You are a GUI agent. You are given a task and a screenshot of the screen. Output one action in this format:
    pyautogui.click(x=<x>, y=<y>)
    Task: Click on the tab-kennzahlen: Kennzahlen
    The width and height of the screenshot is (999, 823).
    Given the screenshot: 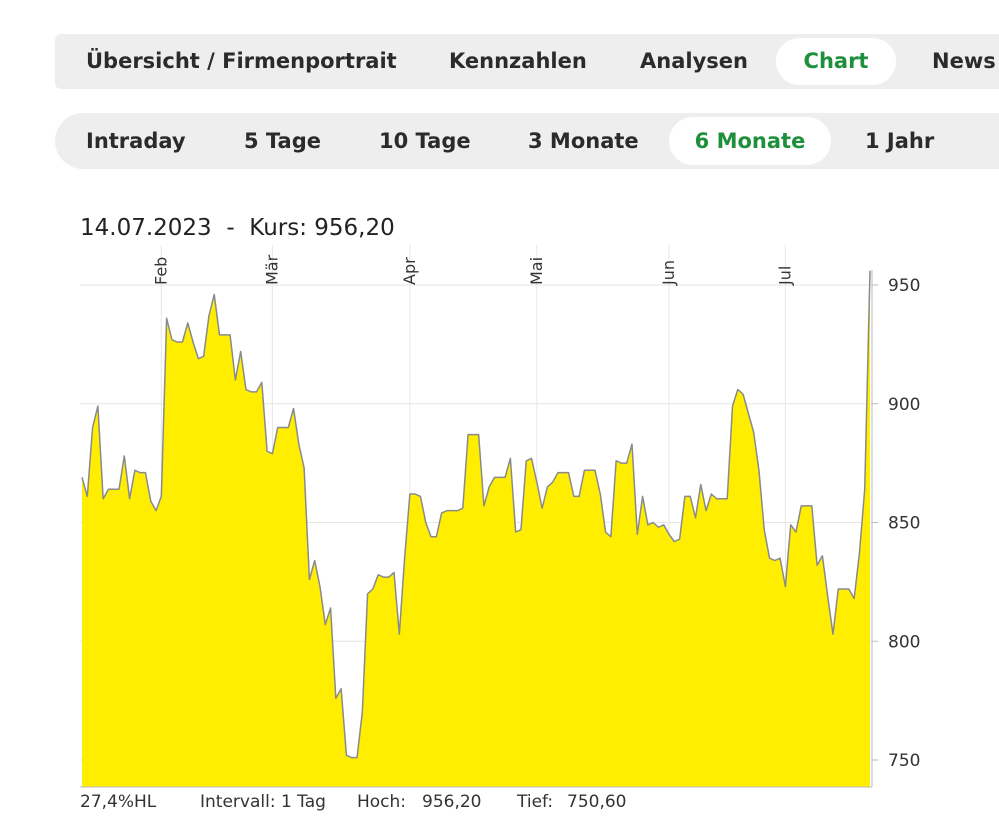 What is the action you would take?
    pyautogui.click(x=518, y=61)
    